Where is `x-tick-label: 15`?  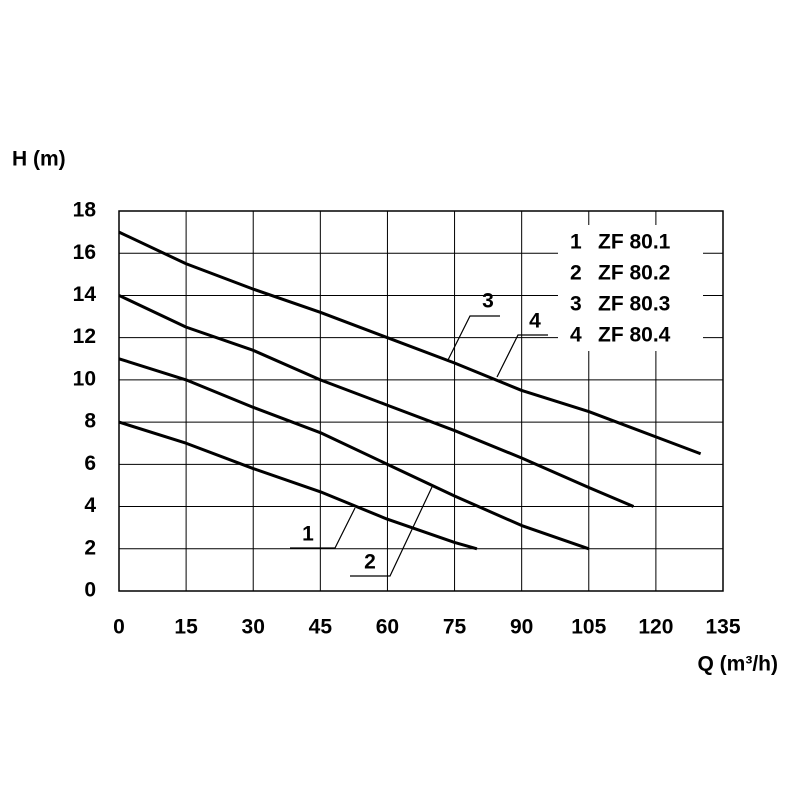
x-tick-label: 15 is located at coordinates (186, 627).